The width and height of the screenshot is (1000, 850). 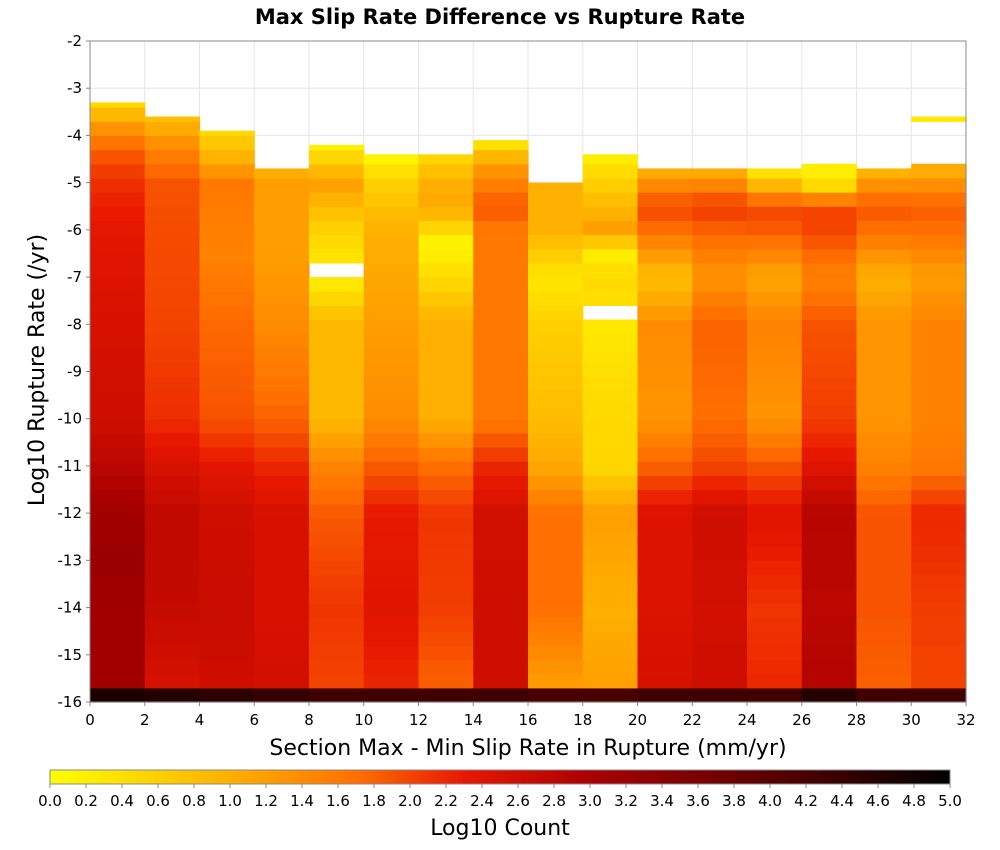 I want to click on y-tick-label: -14, so click(x=70, y=608).